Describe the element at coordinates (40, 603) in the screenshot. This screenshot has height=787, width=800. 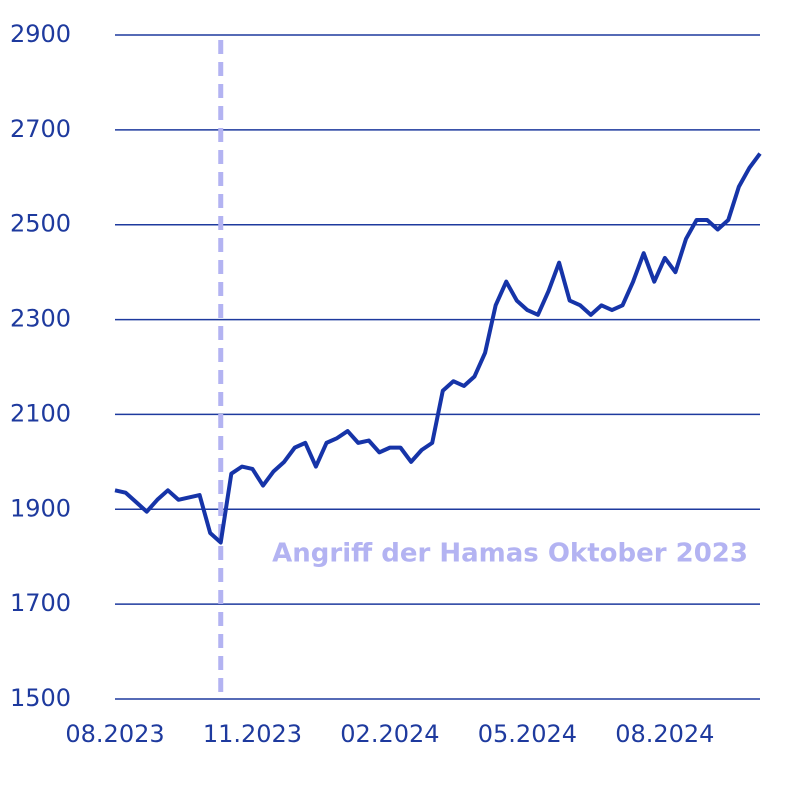
I see `y-tick-label: 1700` at that location.